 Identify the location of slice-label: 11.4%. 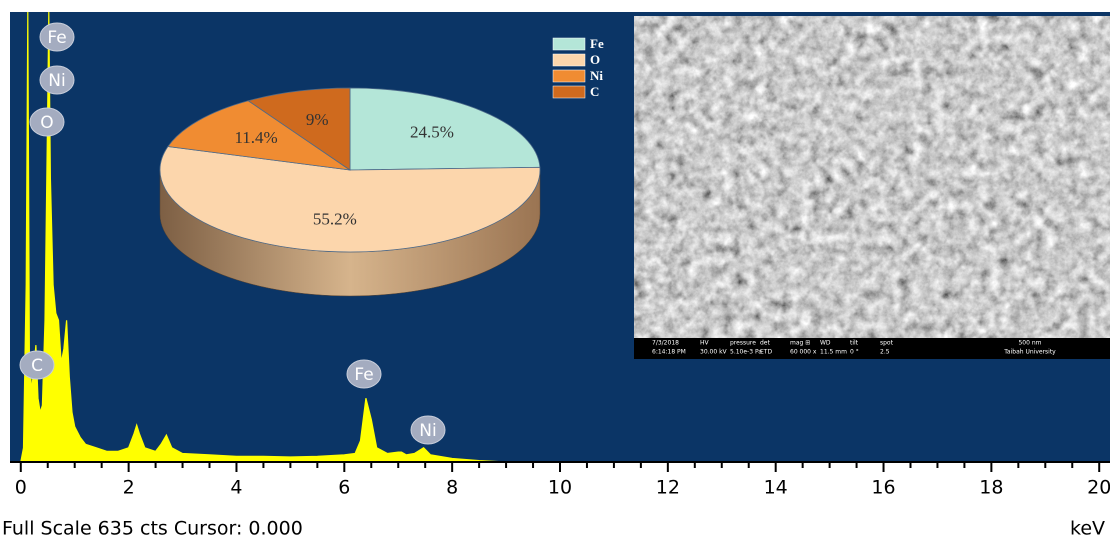
(255, 137).